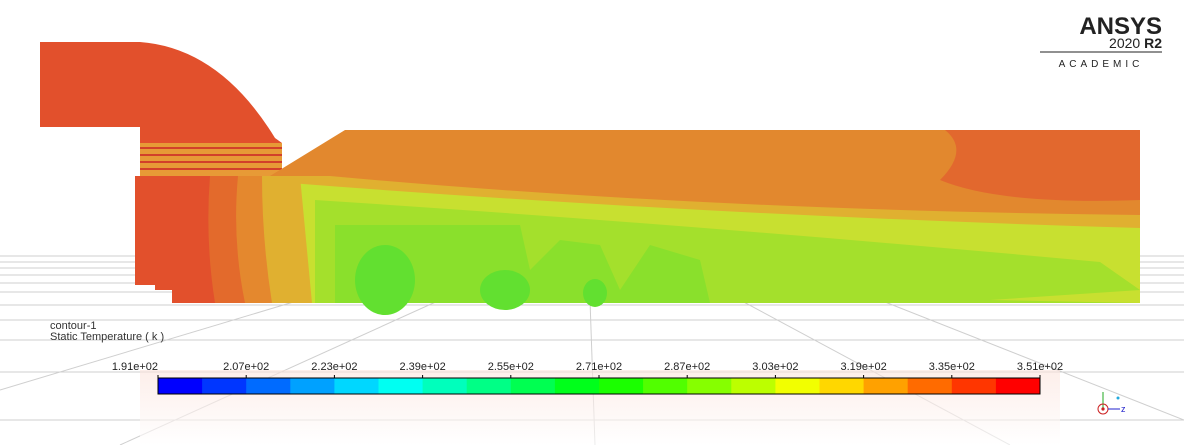 The height and width of the screenshot is (445, 1184). Describe the element at coordinates (334, 367) in the screenshot. I see `colorbar-label: 2.23e+02` at that location.